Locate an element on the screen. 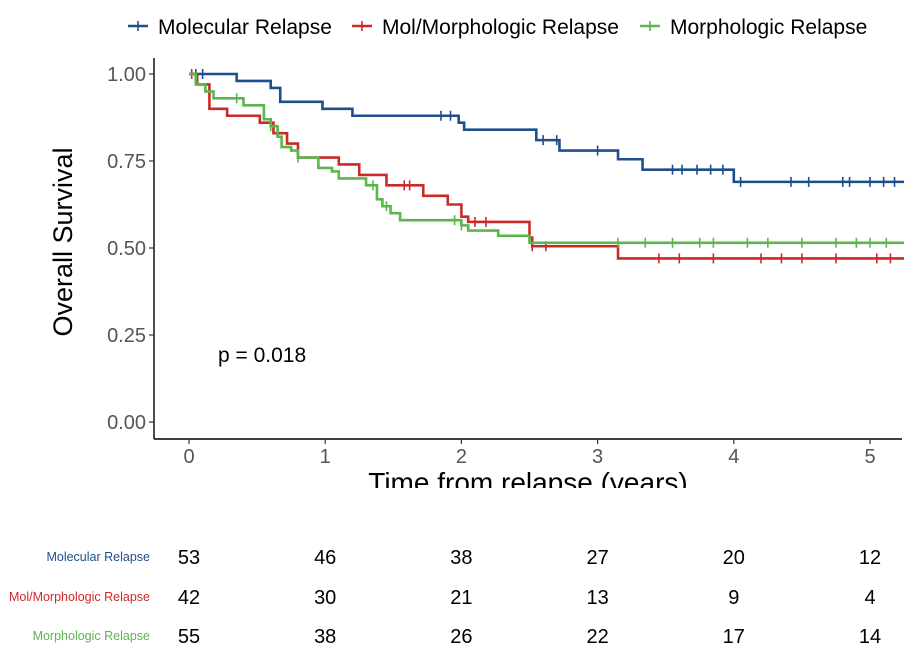 This screenshot has height=667, width=921. legend-label: Mol/Morphologic Relapse is located at coordinates (500, 27).